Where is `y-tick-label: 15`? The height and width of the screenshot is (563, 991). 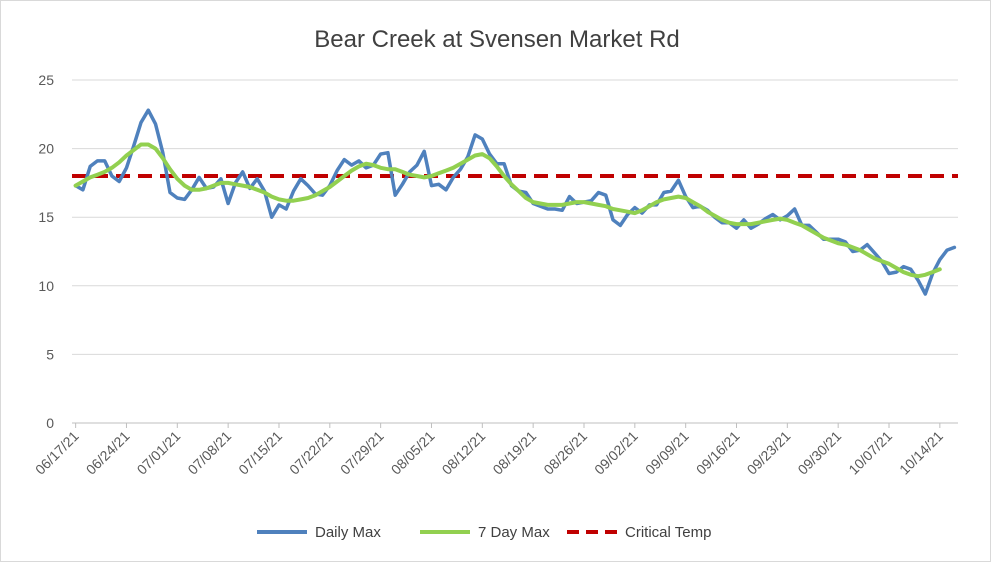 y-tick-label: 15 is located at coordinates (46, 217).